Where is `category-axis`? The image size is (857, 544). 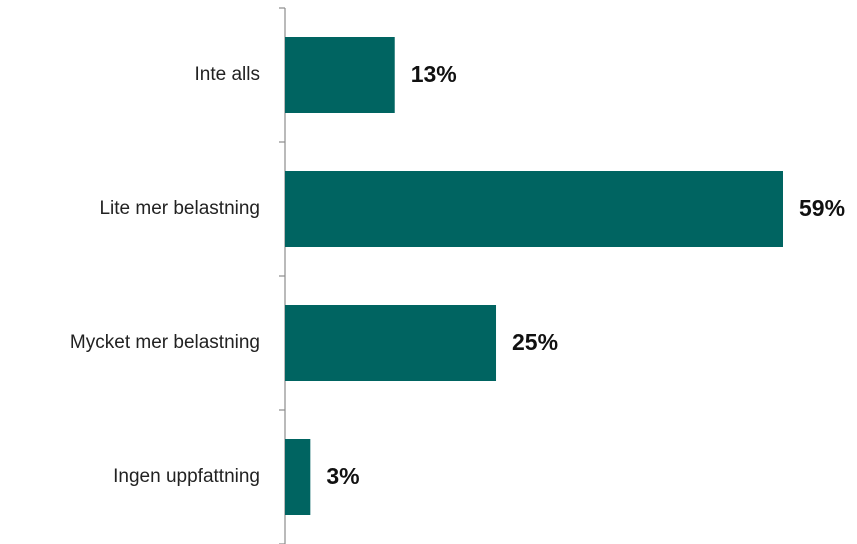
category-axis is located at coordinates (282, 275).